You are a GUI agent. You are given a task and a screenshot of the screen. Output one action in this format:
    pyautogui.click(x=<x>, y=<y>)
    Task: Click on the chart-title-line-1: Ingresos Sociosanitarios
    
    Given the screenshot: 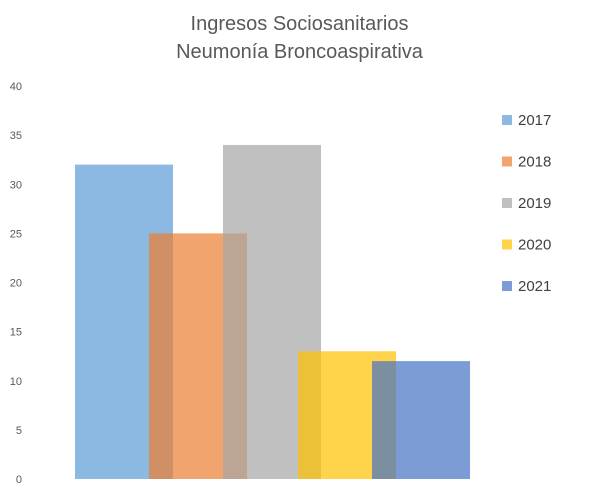 What is the action you would take?
    pyautogui.click(x=299, y=24)
    